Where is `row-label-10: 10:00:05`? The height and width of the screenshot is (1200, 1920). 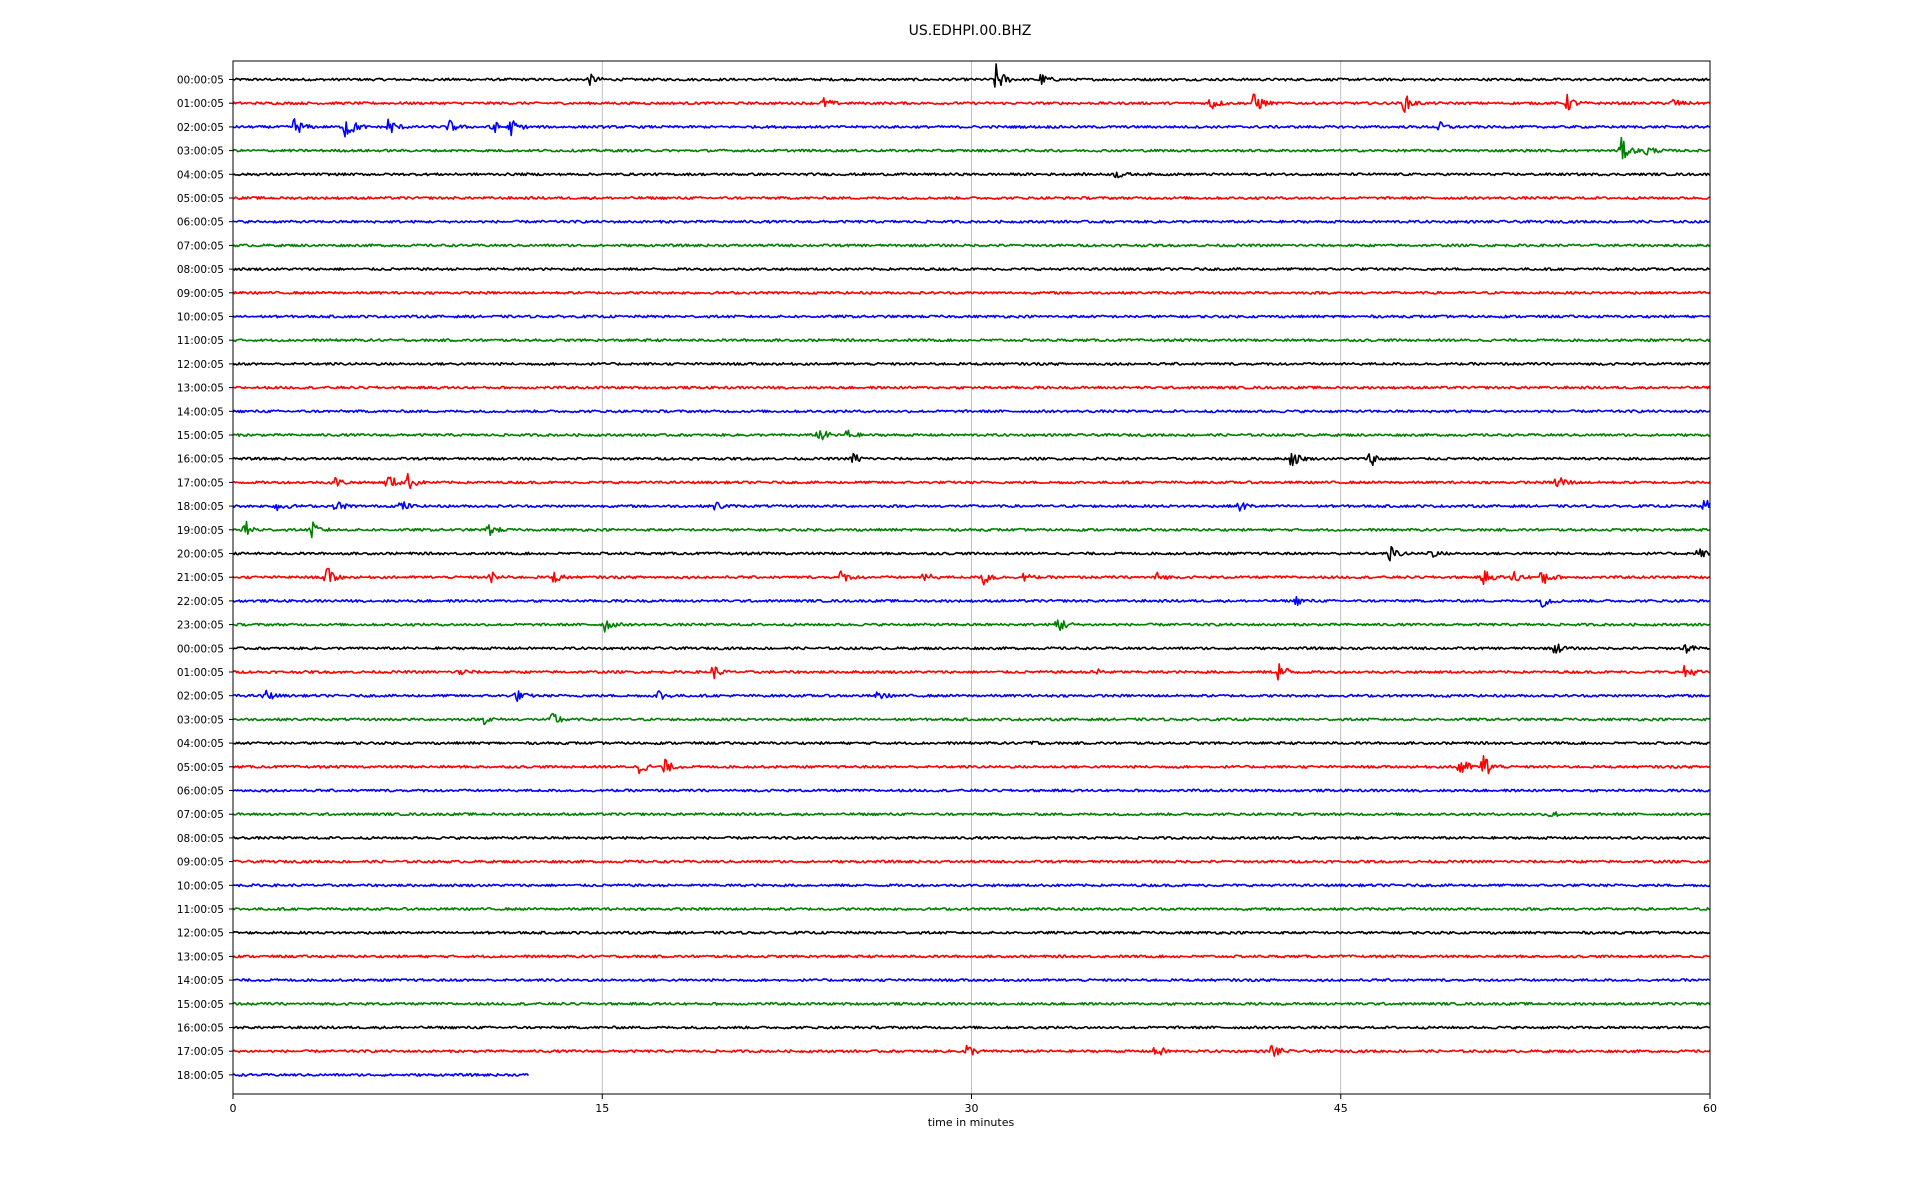 row-label-10: 10:00:05 is located at coordinates (200, 318).